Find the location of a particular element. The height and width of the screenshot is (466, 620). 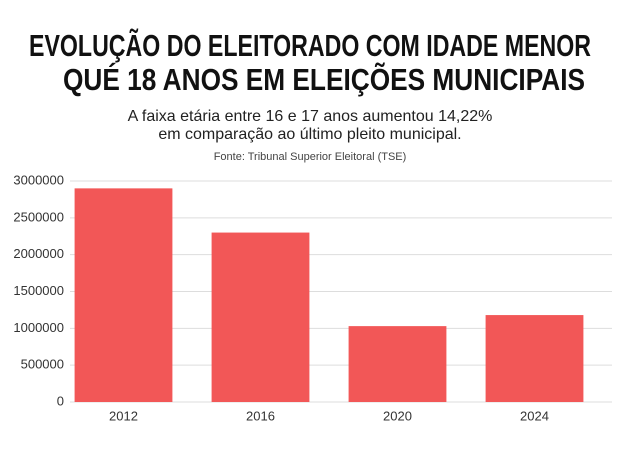

x-tick-label: 2020 is located at coordinates (397, 415).